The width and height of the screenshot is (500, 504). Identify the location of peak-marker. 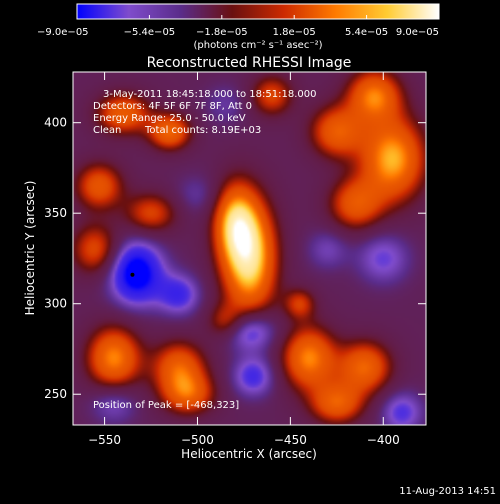
(132, 274).